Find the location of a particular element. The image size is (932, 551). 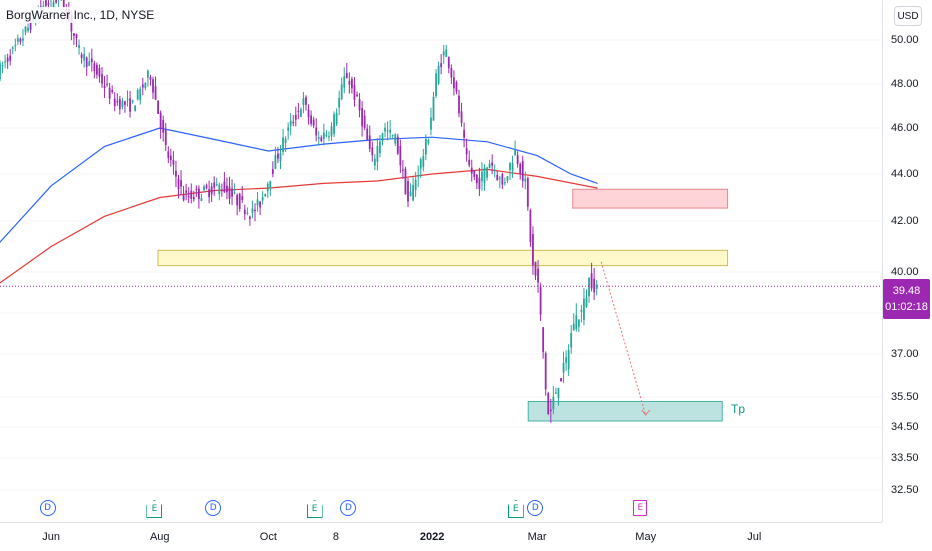

price-tick-label: 35.50 is located at coordinates (905, 397).